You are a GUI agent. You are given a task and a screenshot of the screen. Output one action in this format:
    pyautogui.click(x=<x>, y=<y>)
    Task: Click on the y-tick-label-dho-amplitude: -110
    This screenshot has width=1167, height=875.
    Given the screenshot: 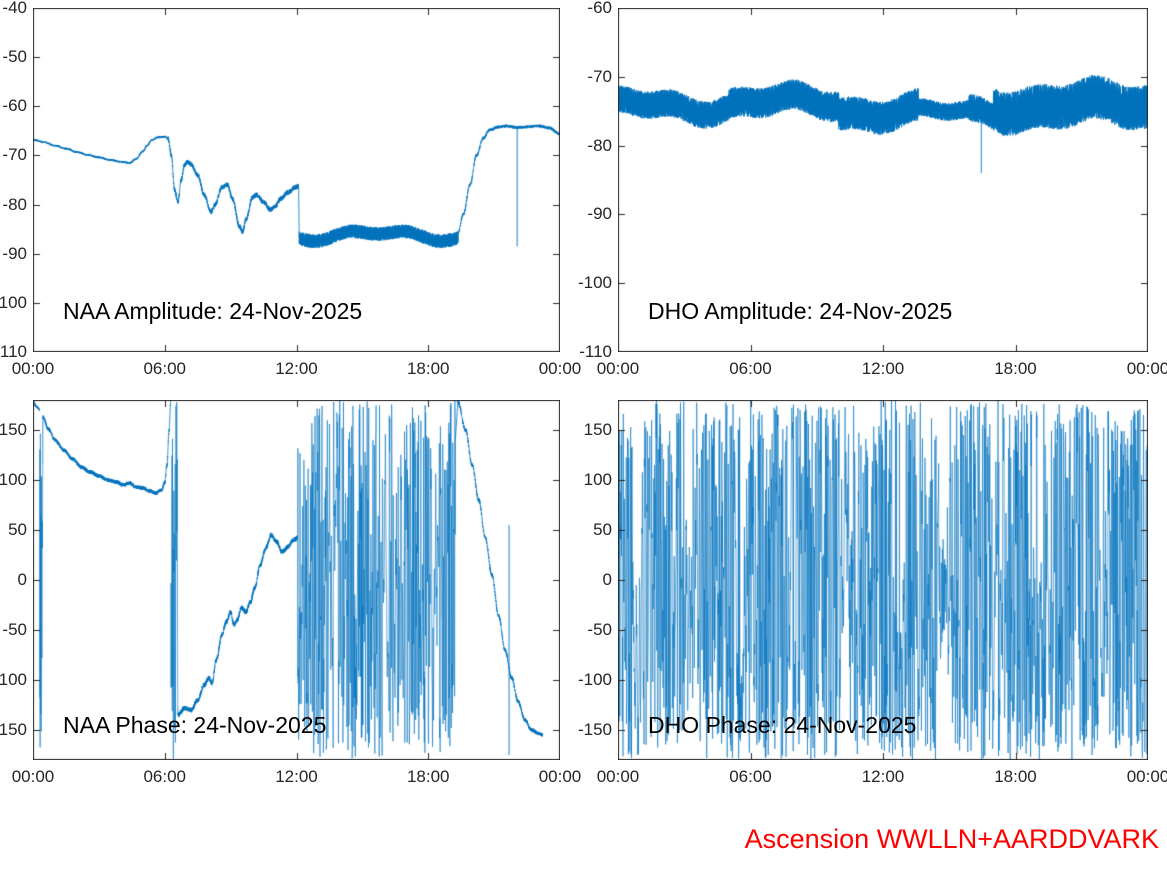 What is the action you would take?
    pyautogui.click(x=595, y=351)
    